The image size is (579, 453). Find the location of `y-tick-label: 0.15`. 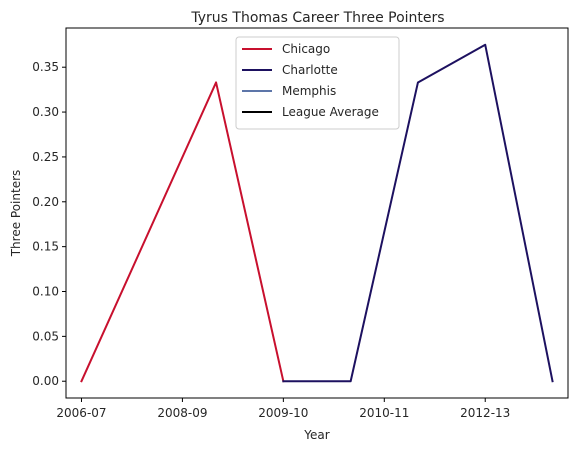

y-tick-label: 0.15 is located at coordinates (45, 247).